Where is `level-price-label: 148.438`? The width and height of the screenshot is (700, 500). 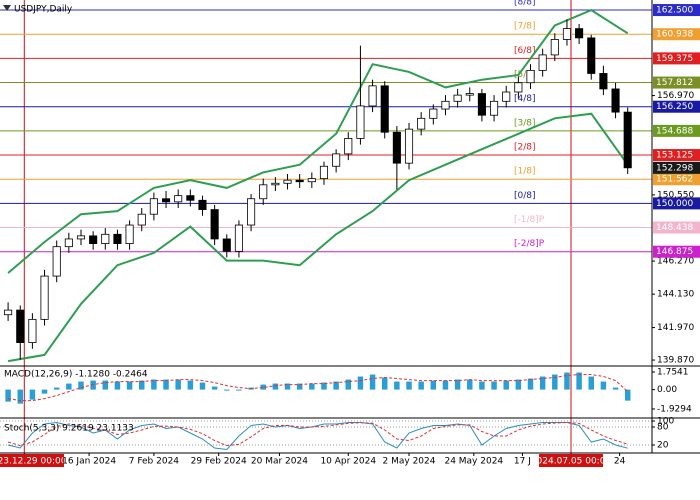
level-price-label: 148.438 is located at coordinates (674, 228).